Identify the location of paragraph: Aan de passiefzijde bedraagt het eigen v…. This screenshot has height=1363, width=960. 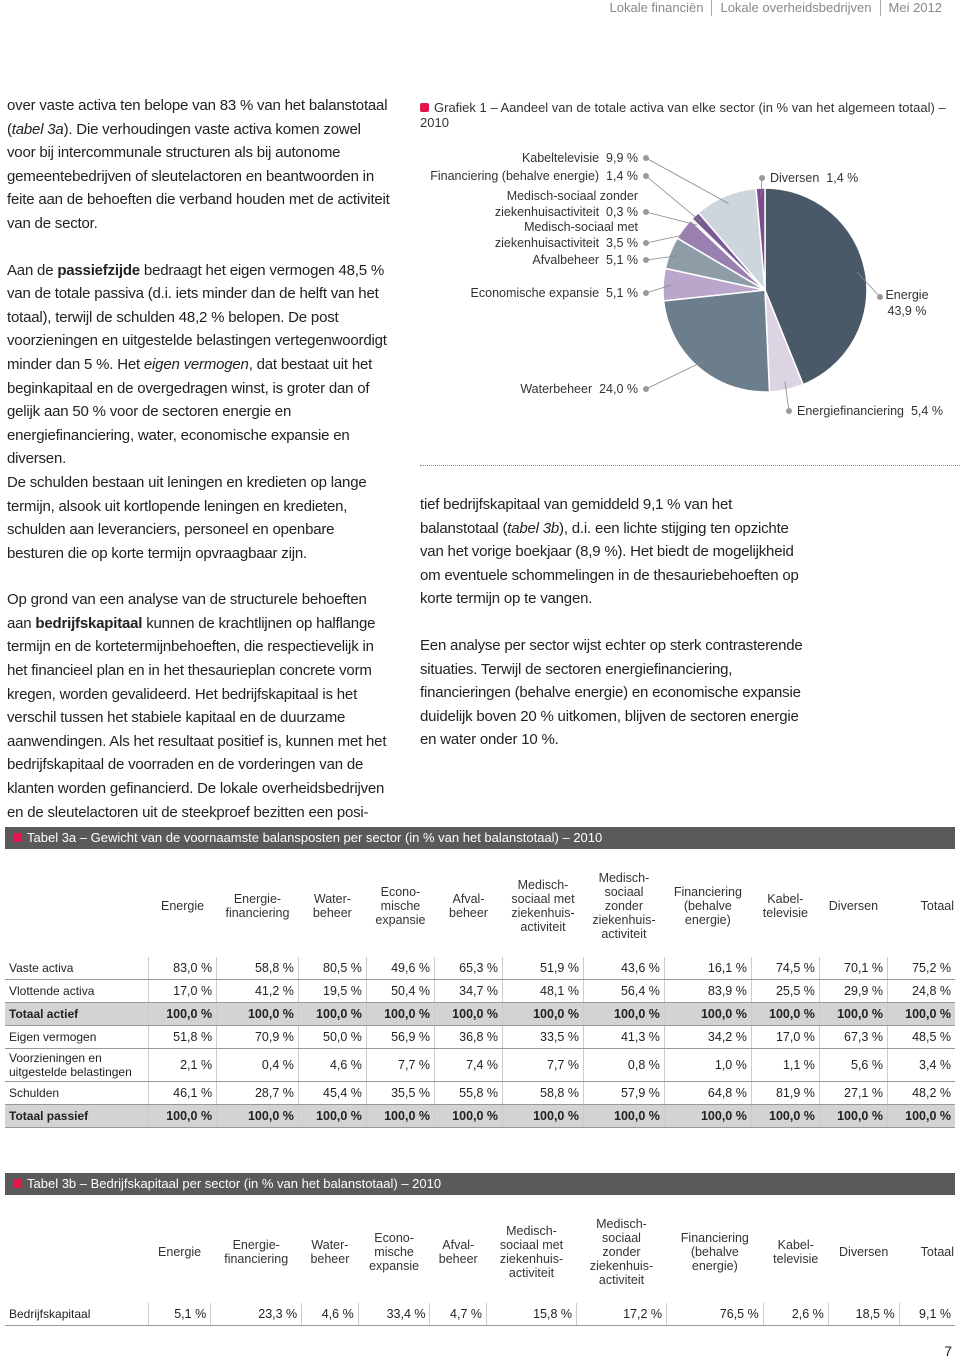
(199, 365).